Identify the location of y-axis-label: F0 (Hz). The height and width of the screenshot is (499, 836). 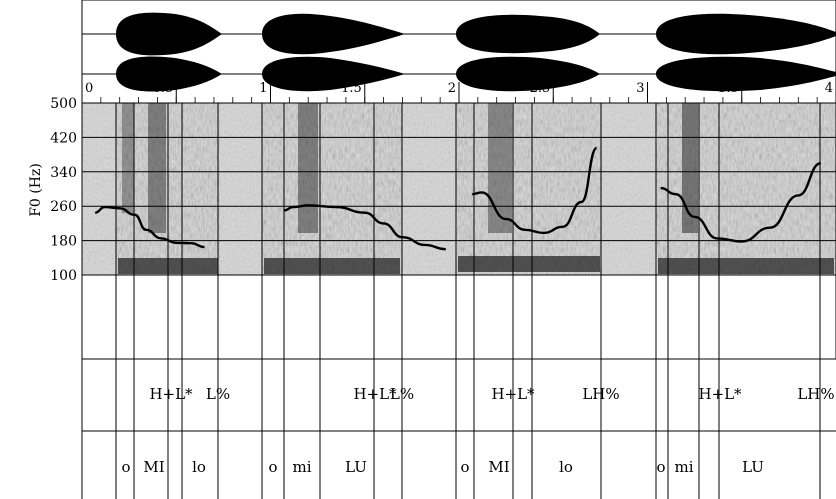
(36, 190).